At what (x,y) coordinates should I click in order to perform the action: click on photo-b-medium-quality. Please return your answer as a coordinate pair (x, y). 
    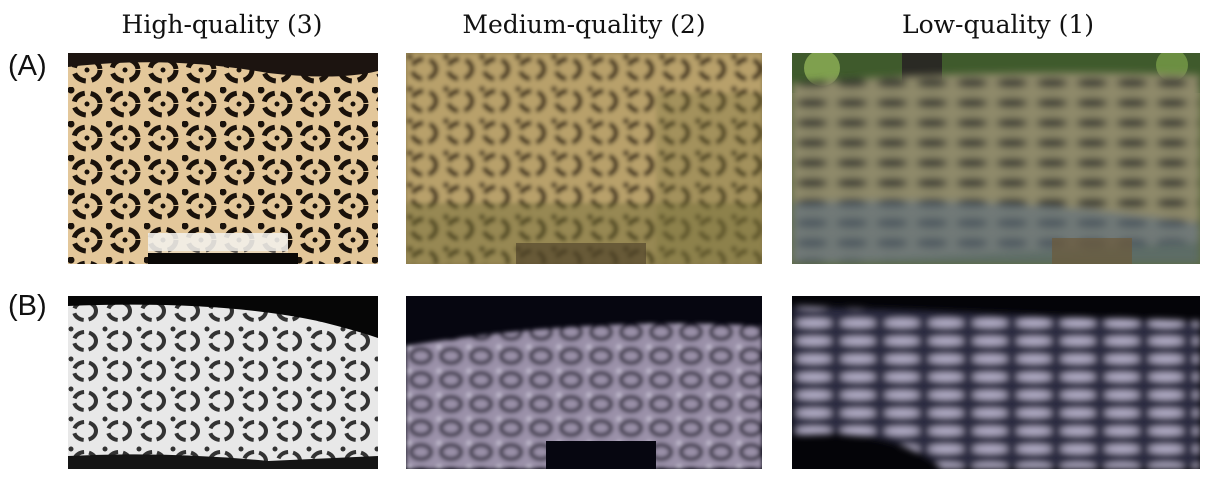
    Looking at the image, I should click on (584, 382).